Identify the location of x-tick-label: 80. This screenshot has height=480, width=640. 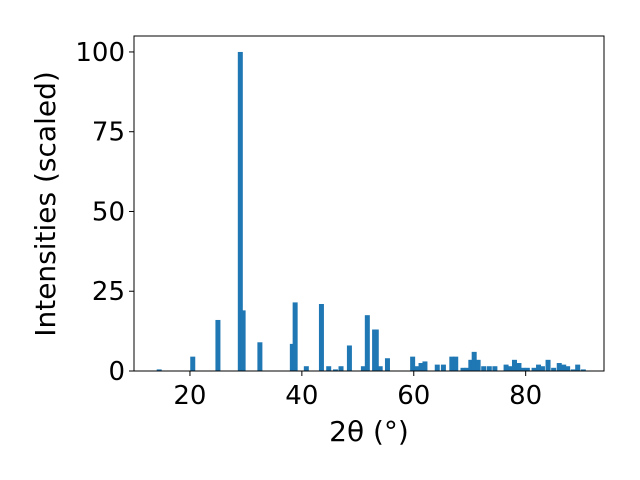
(525, 396).